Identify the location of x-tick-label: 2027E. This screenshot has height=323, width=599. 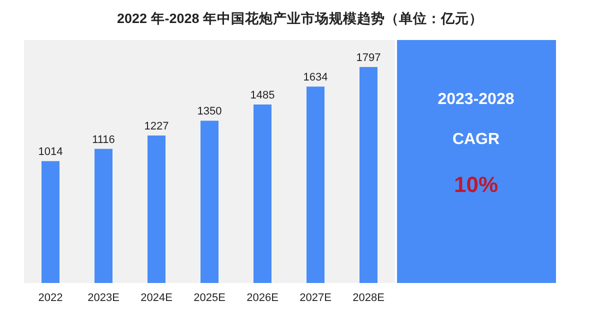
(316, 298).